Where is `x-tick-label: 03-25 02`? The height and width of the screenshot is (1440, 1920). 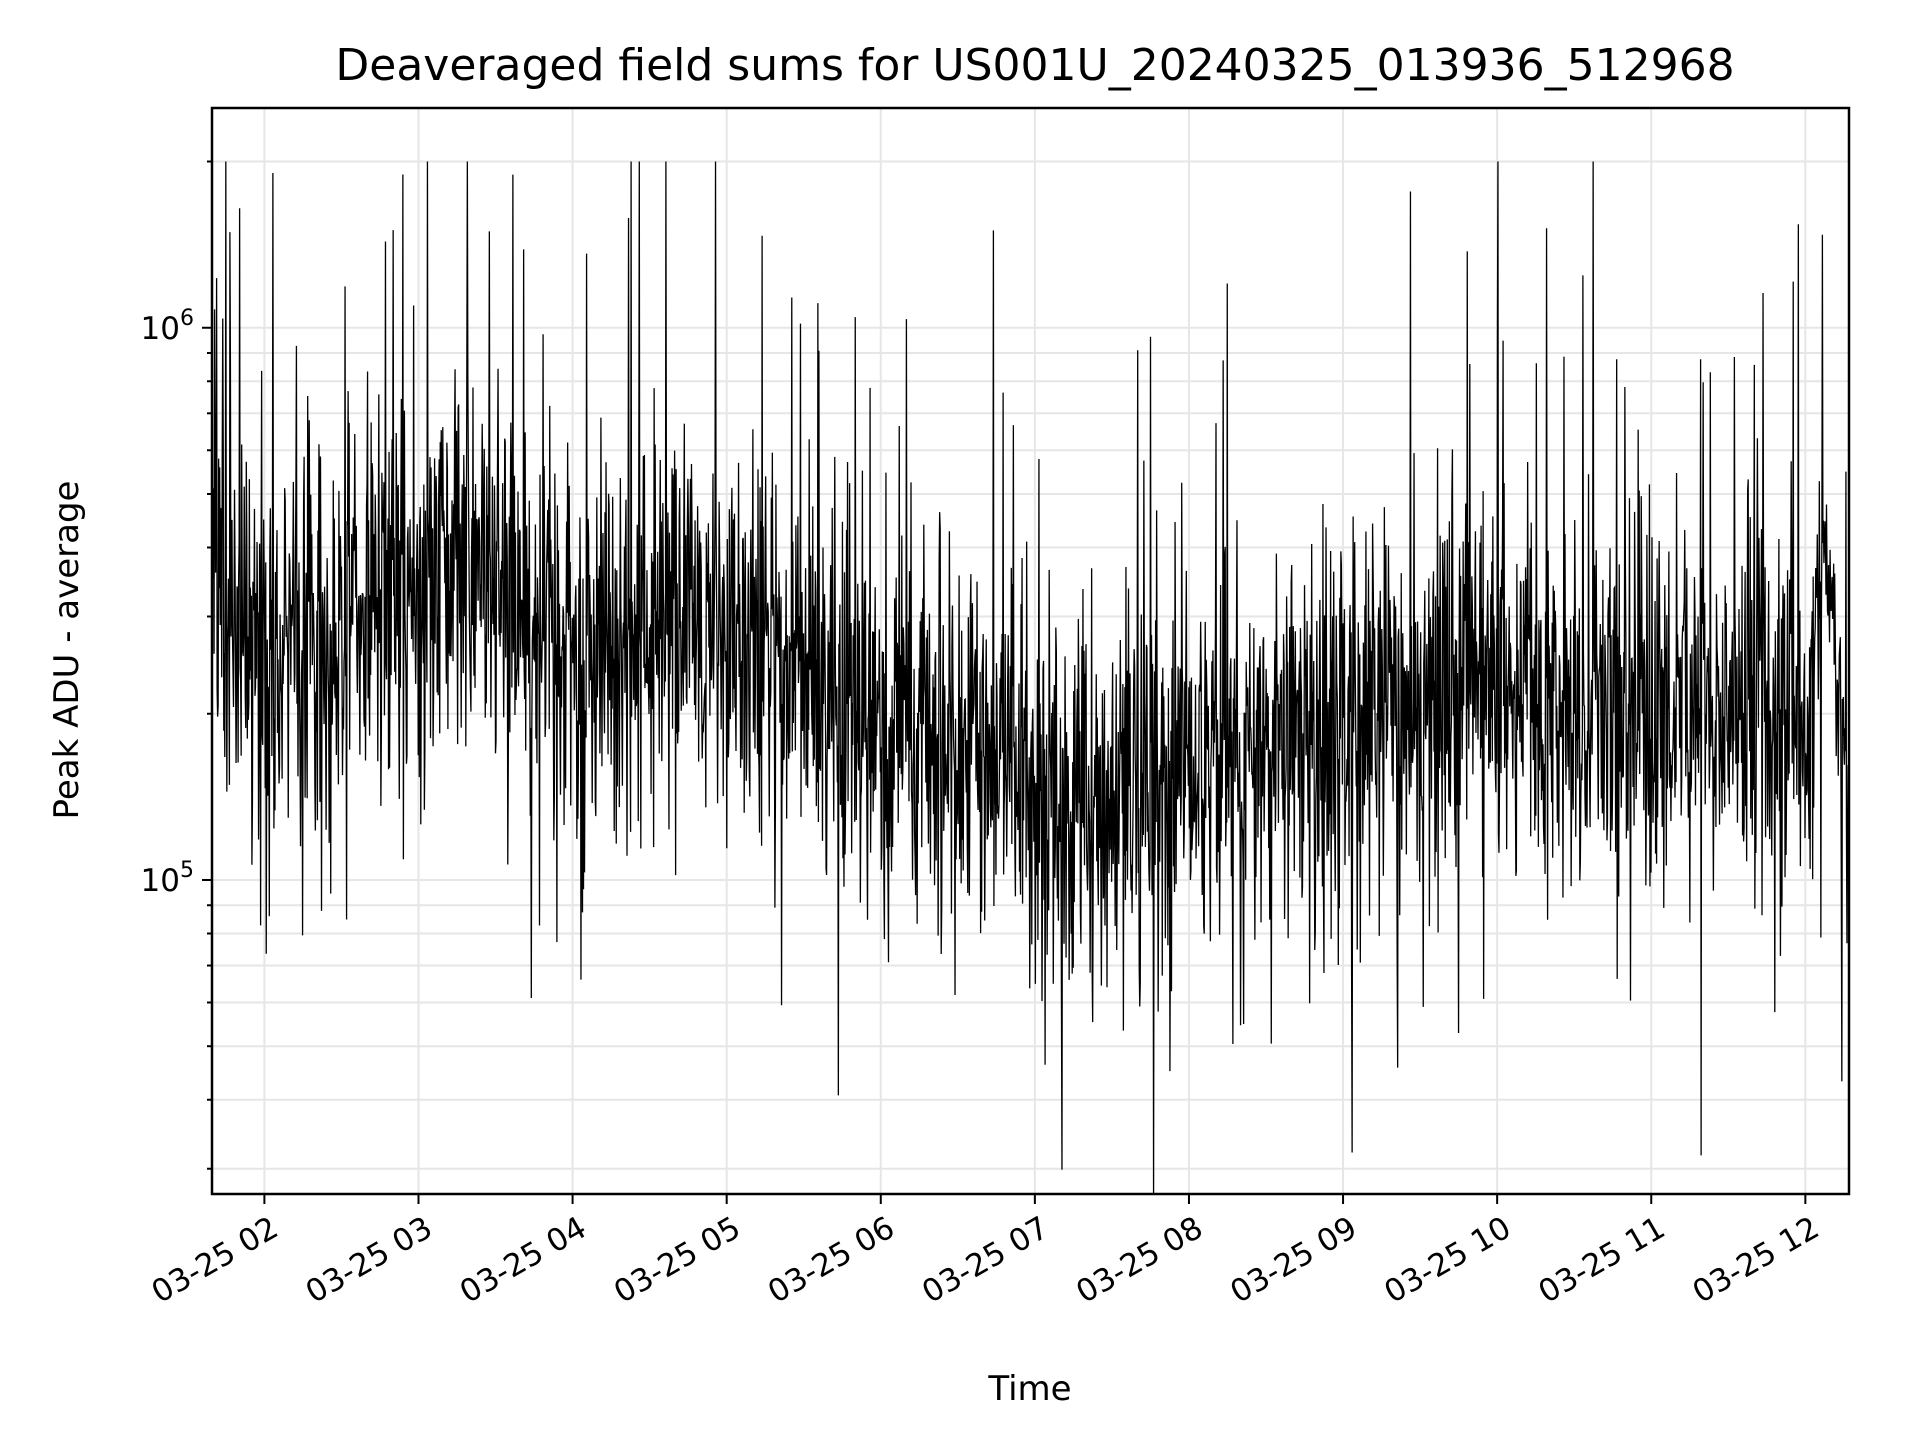 x-tick-label: 03-25 02 is located at coordinates (215, 1260).